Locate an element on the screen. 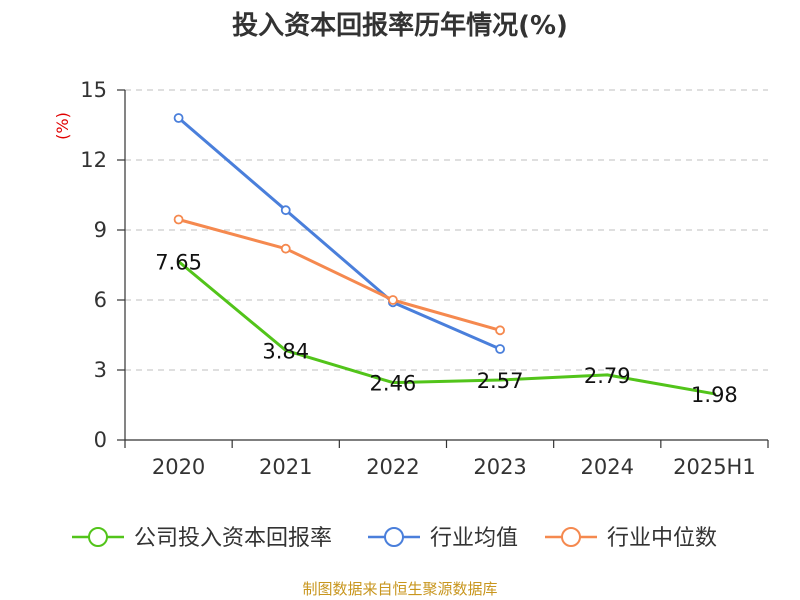 The image size is (800, 600). legend-label-2: 行业中位数 is located at coordinates (662, 538).